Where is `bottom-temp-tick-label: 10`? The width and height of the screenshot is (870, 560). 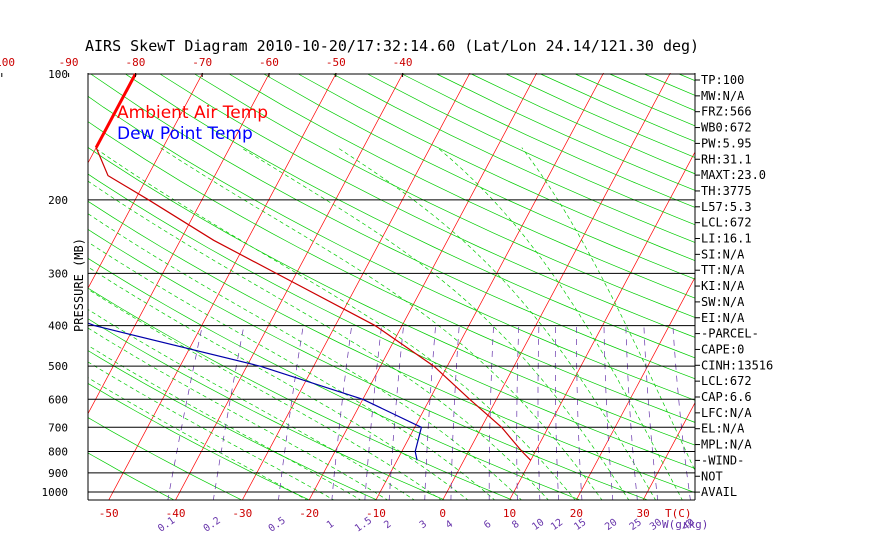 bottom-temp-tick-label: 10 is located at coordinates (509, 513).